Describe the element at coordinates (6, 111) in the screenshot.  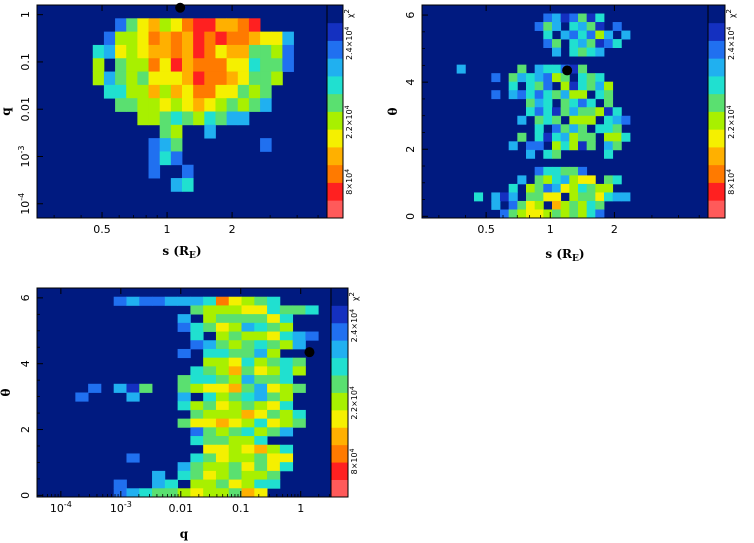
I see `y-axis-title: q` at that location.